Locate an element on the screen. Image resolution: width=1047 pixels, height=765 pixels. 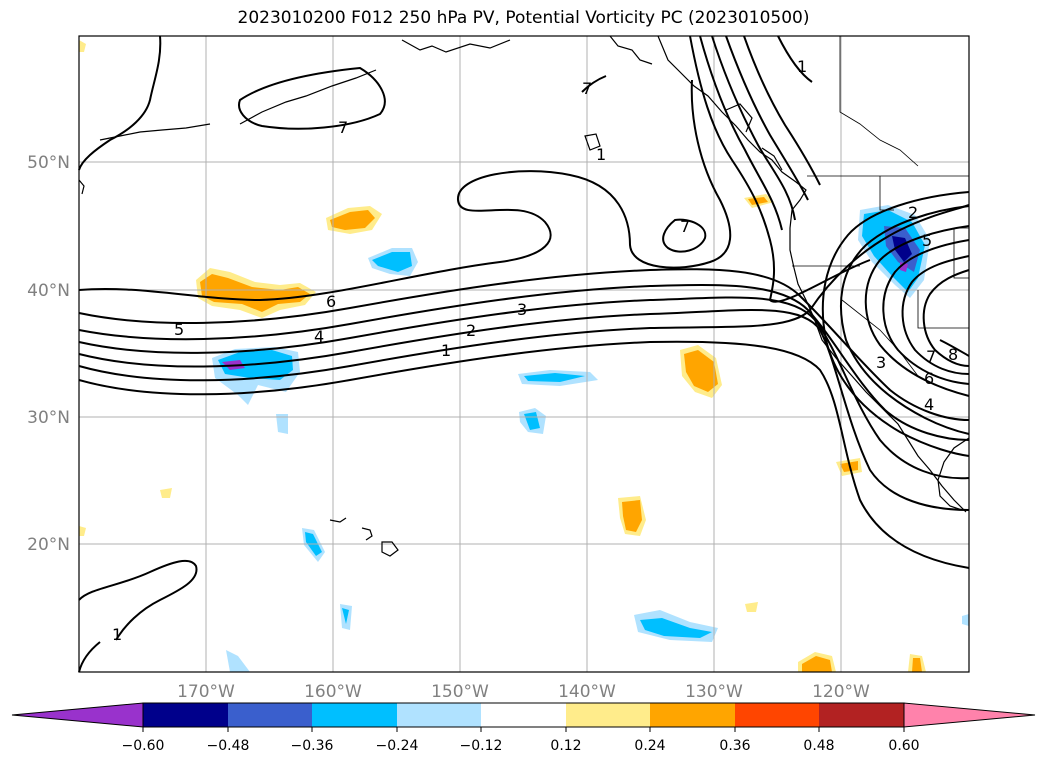
lat-label: 40°N is located at coordinates (48, 291).